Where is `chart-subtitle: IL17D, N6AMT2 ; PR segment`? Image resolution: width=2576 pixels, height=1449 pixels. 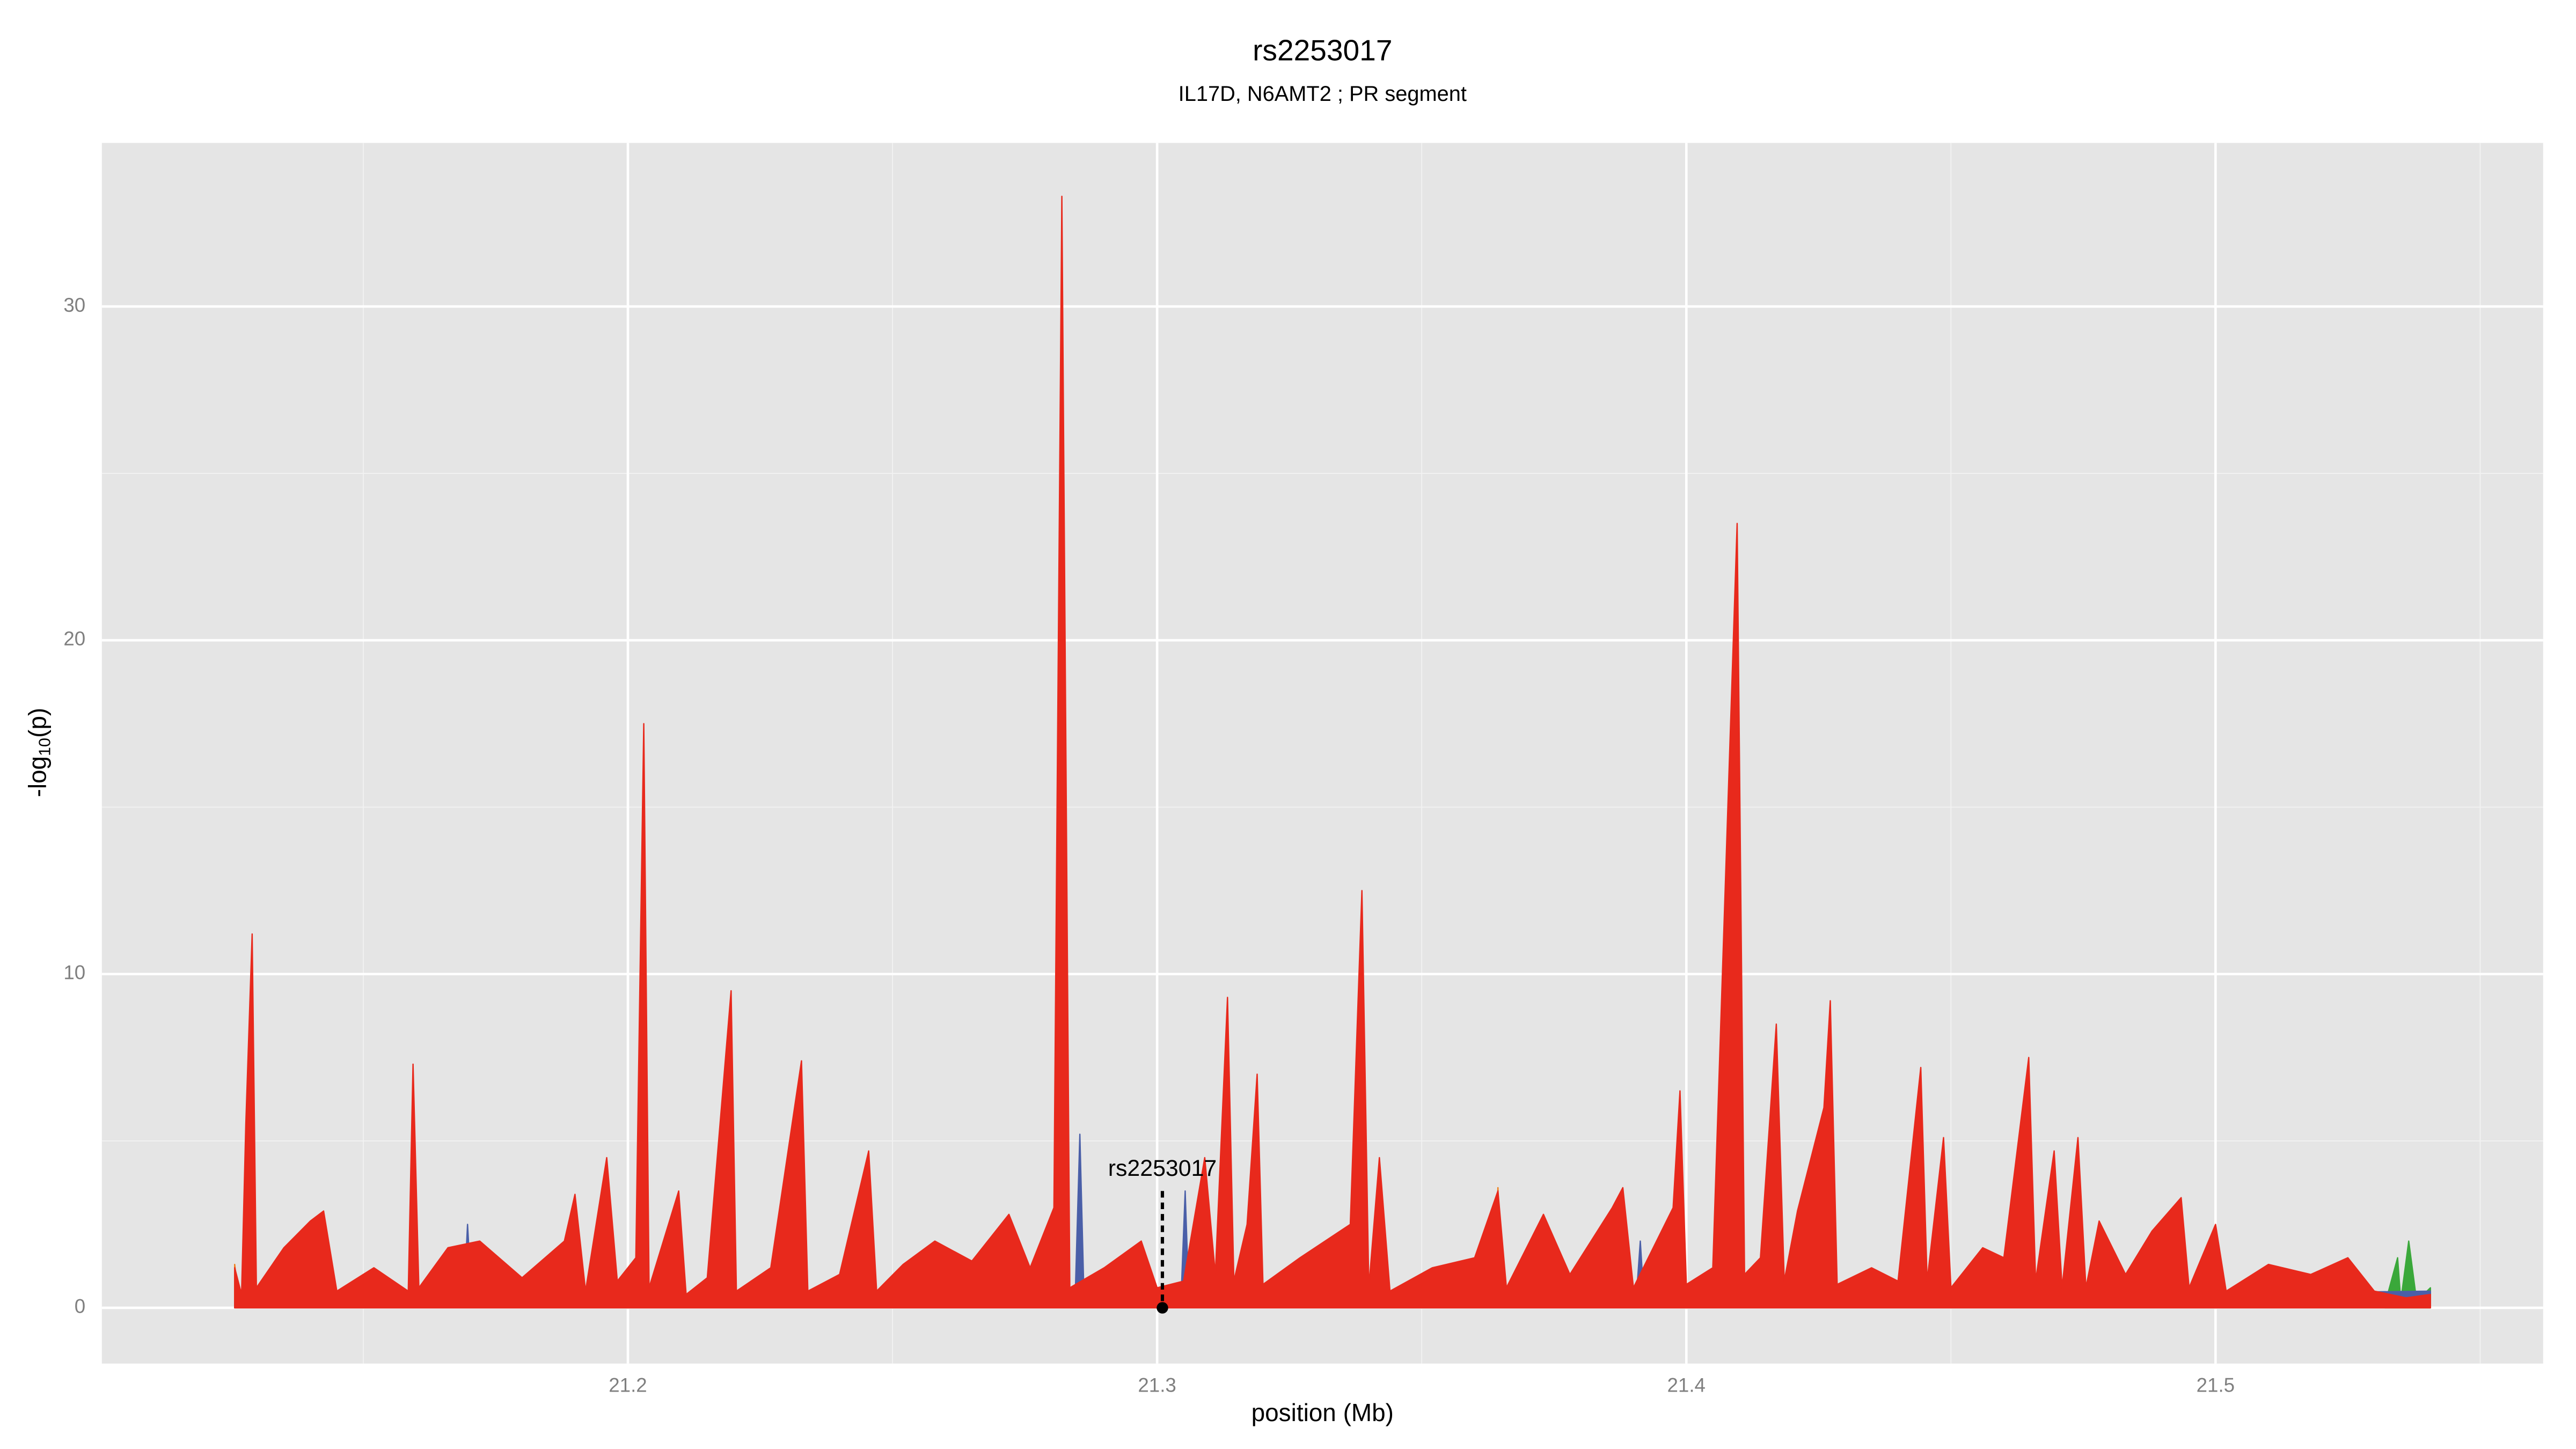
chart-subtitle: IL17D, N6AMT2 ; PR segment is located at coordinates (1323, 94).